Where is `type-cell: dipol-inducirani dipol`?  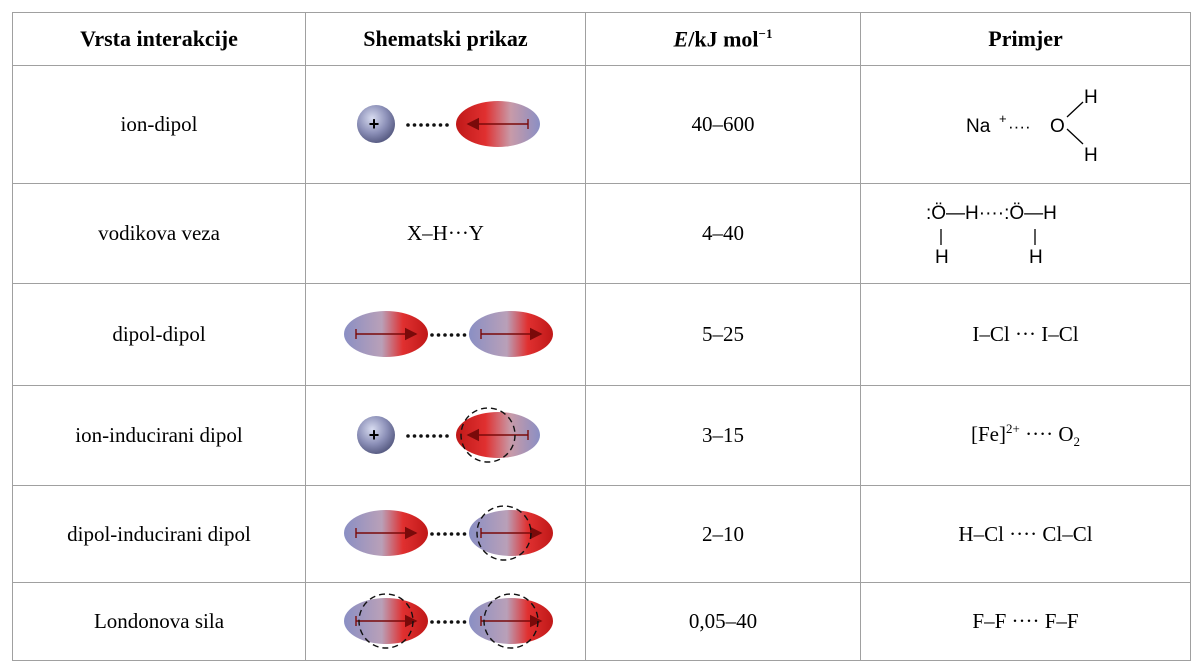
type-cell: dipol-inducirani dipol is located at coordinates (159, 534).